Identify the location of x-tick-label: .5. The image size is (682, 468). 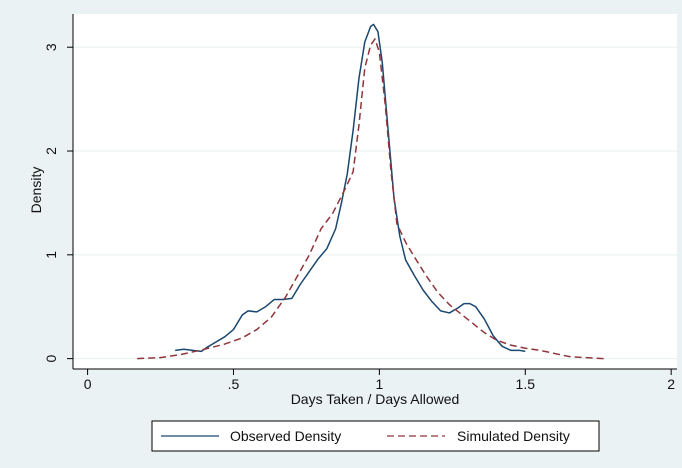
(234, 384).